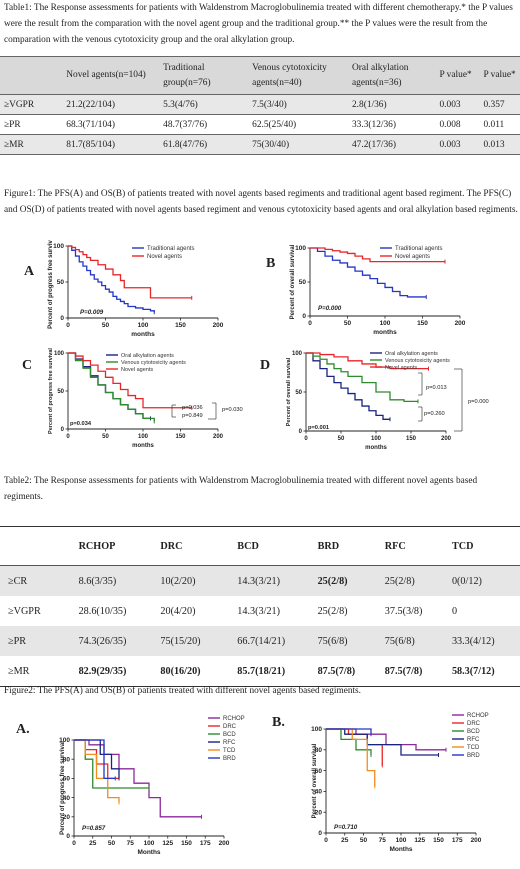 The image size is (520, 869). What do you see at coordinates (31, 124) in the screenshot?
I see `table1-cell: ≥PR` at bounding box center [31, 124].